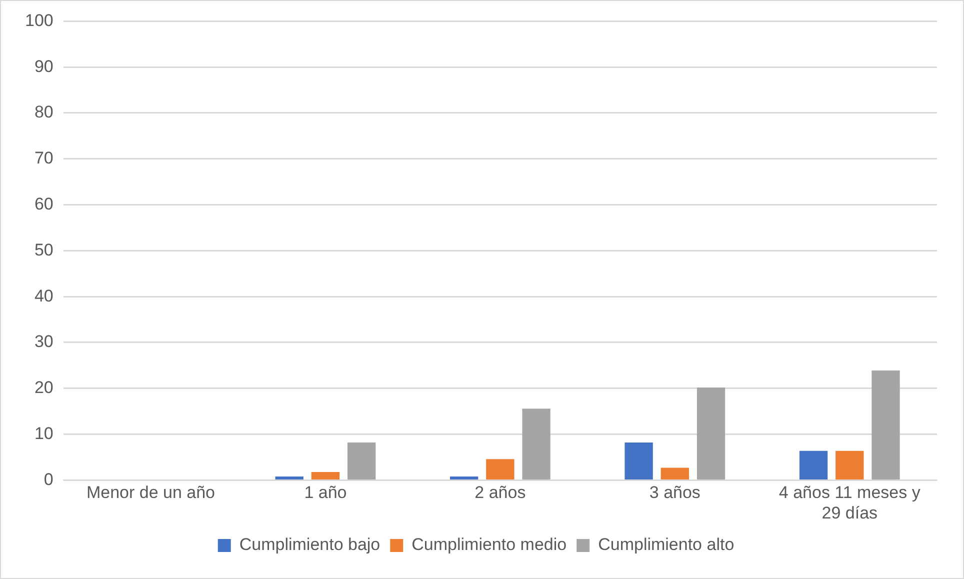  I want to click on y-tick-label: 10, so click(44, 433).